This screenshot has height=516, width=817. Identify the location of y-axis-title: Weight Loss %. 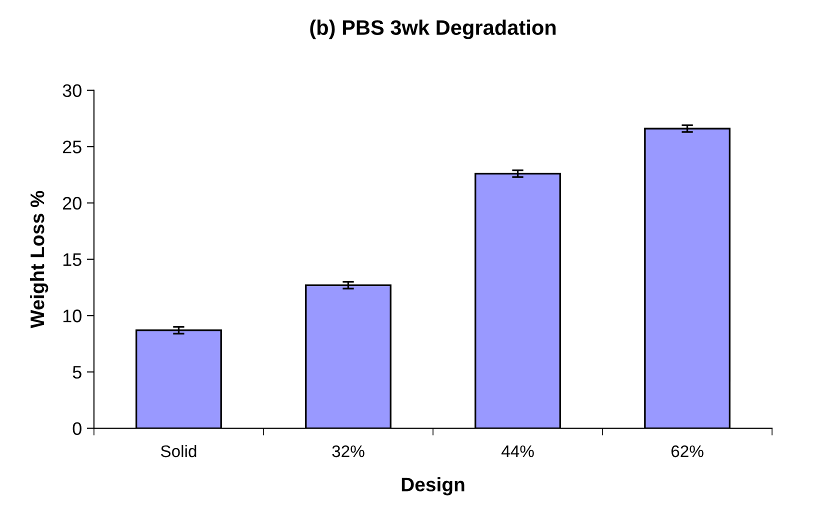
(39, 259).